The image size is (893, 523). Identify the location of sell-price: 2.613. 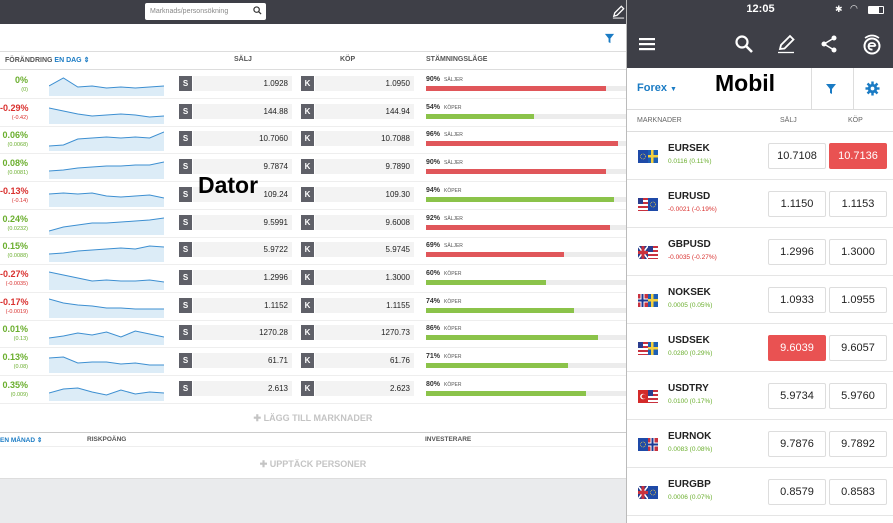
(242, 388).